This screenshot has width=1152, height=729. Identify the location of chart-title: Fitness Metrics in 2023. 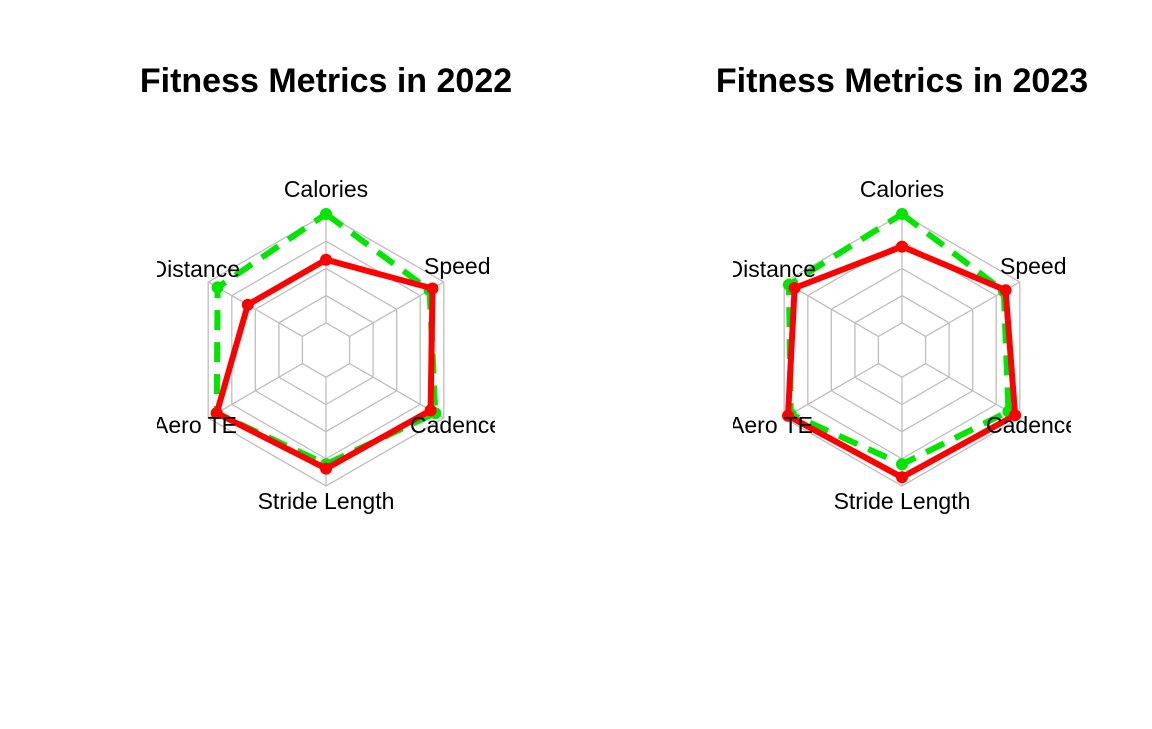
(902, 81).